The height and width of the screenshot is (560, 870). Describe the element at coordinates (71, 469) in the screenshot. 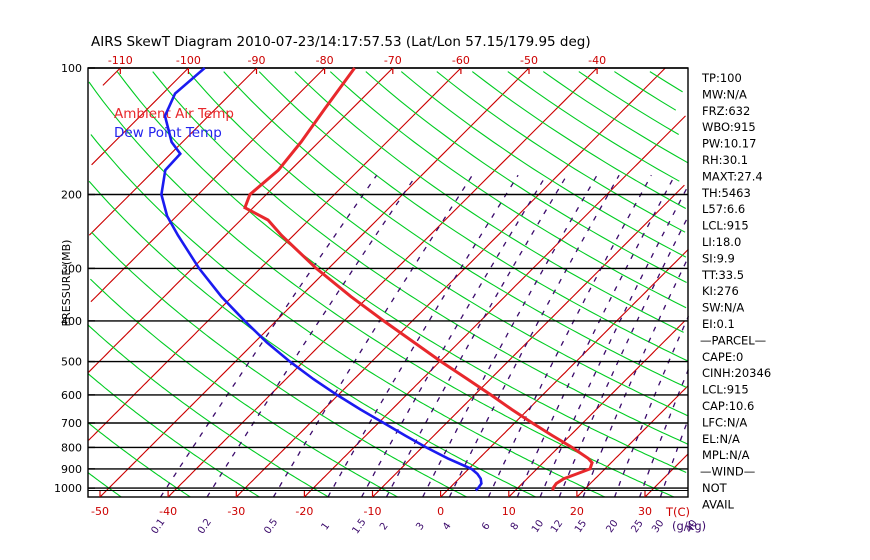

I see `pressure-tick-label: 900` at that location.